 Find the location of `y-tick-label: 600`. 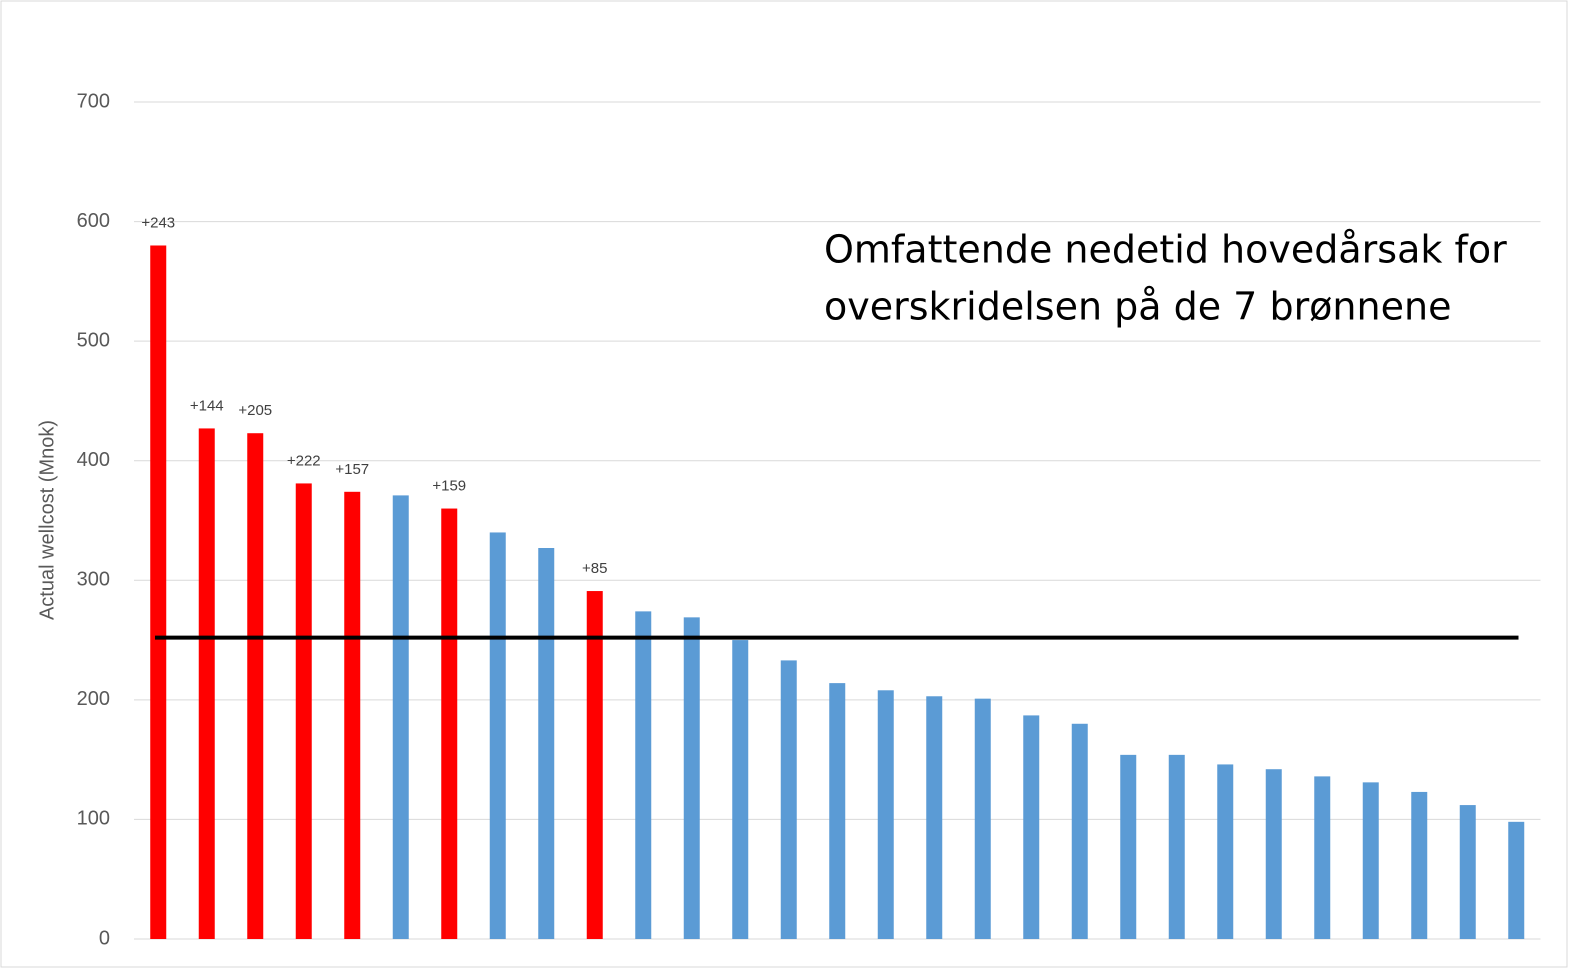

y-tick-label: 600 is located at coordinates (93, 221).